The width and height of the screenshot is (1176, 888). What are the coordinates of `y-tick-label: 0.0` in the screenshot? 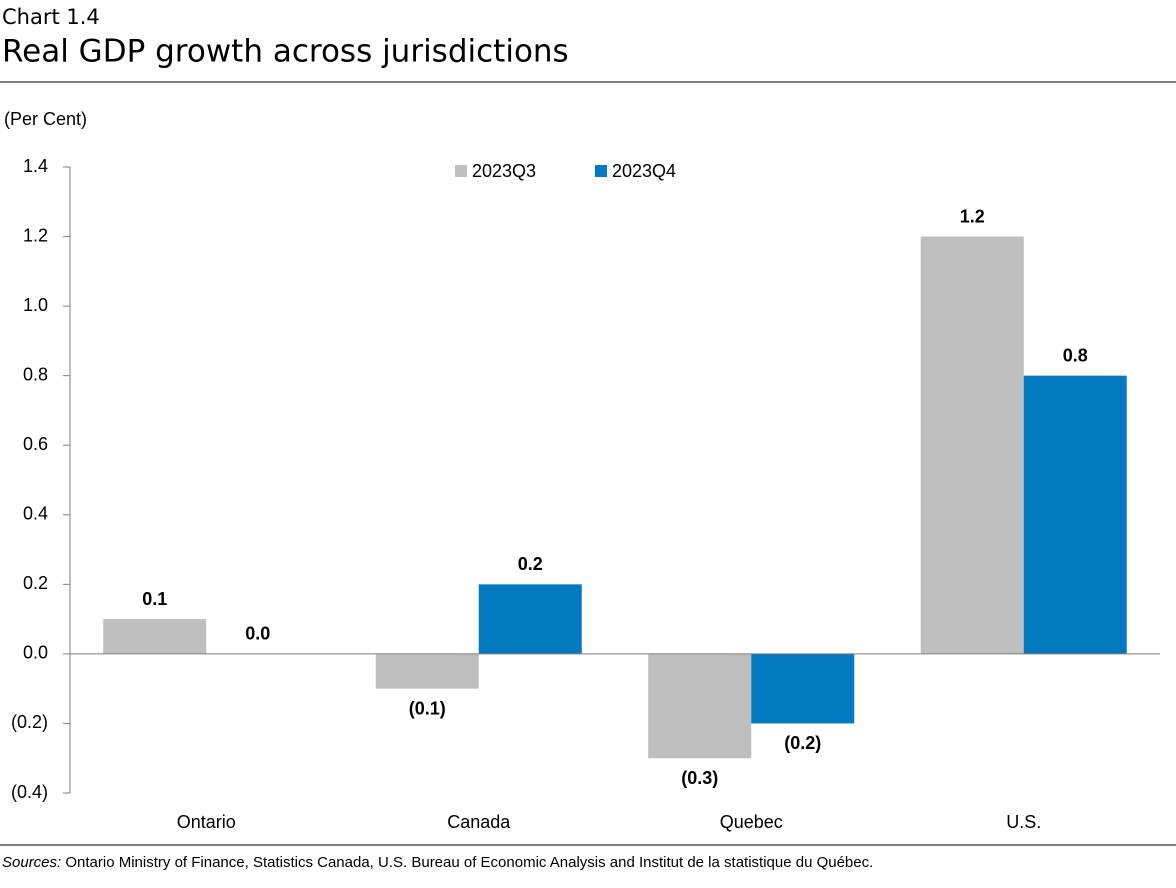 It's located at (35, 653).